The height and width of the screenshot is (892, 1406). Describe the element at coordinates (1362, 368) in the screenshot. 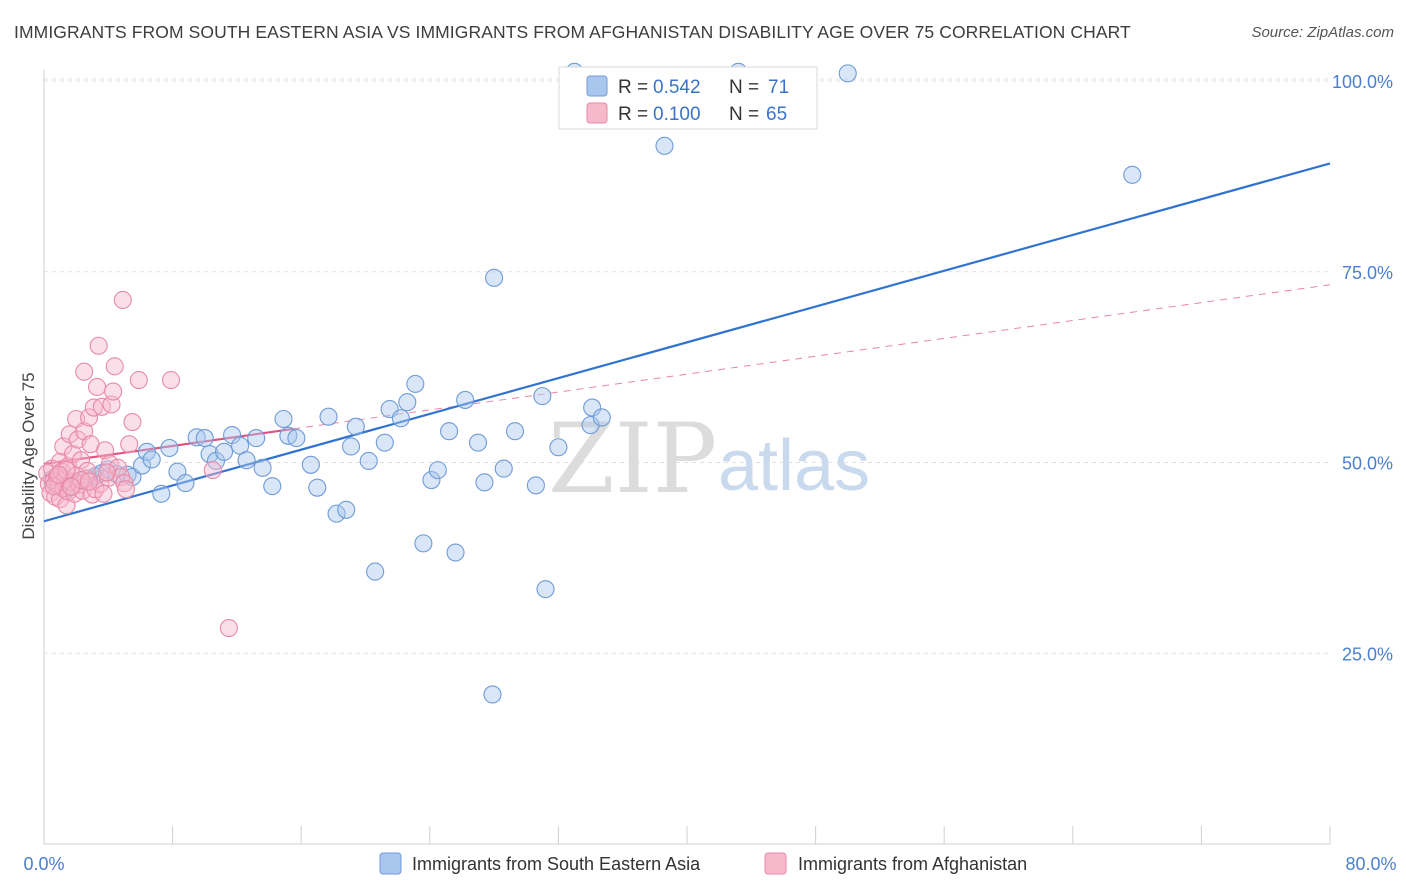

I see `y-tick-labels: 25.0% 50.0% 75.0% 100.0%` at that location.